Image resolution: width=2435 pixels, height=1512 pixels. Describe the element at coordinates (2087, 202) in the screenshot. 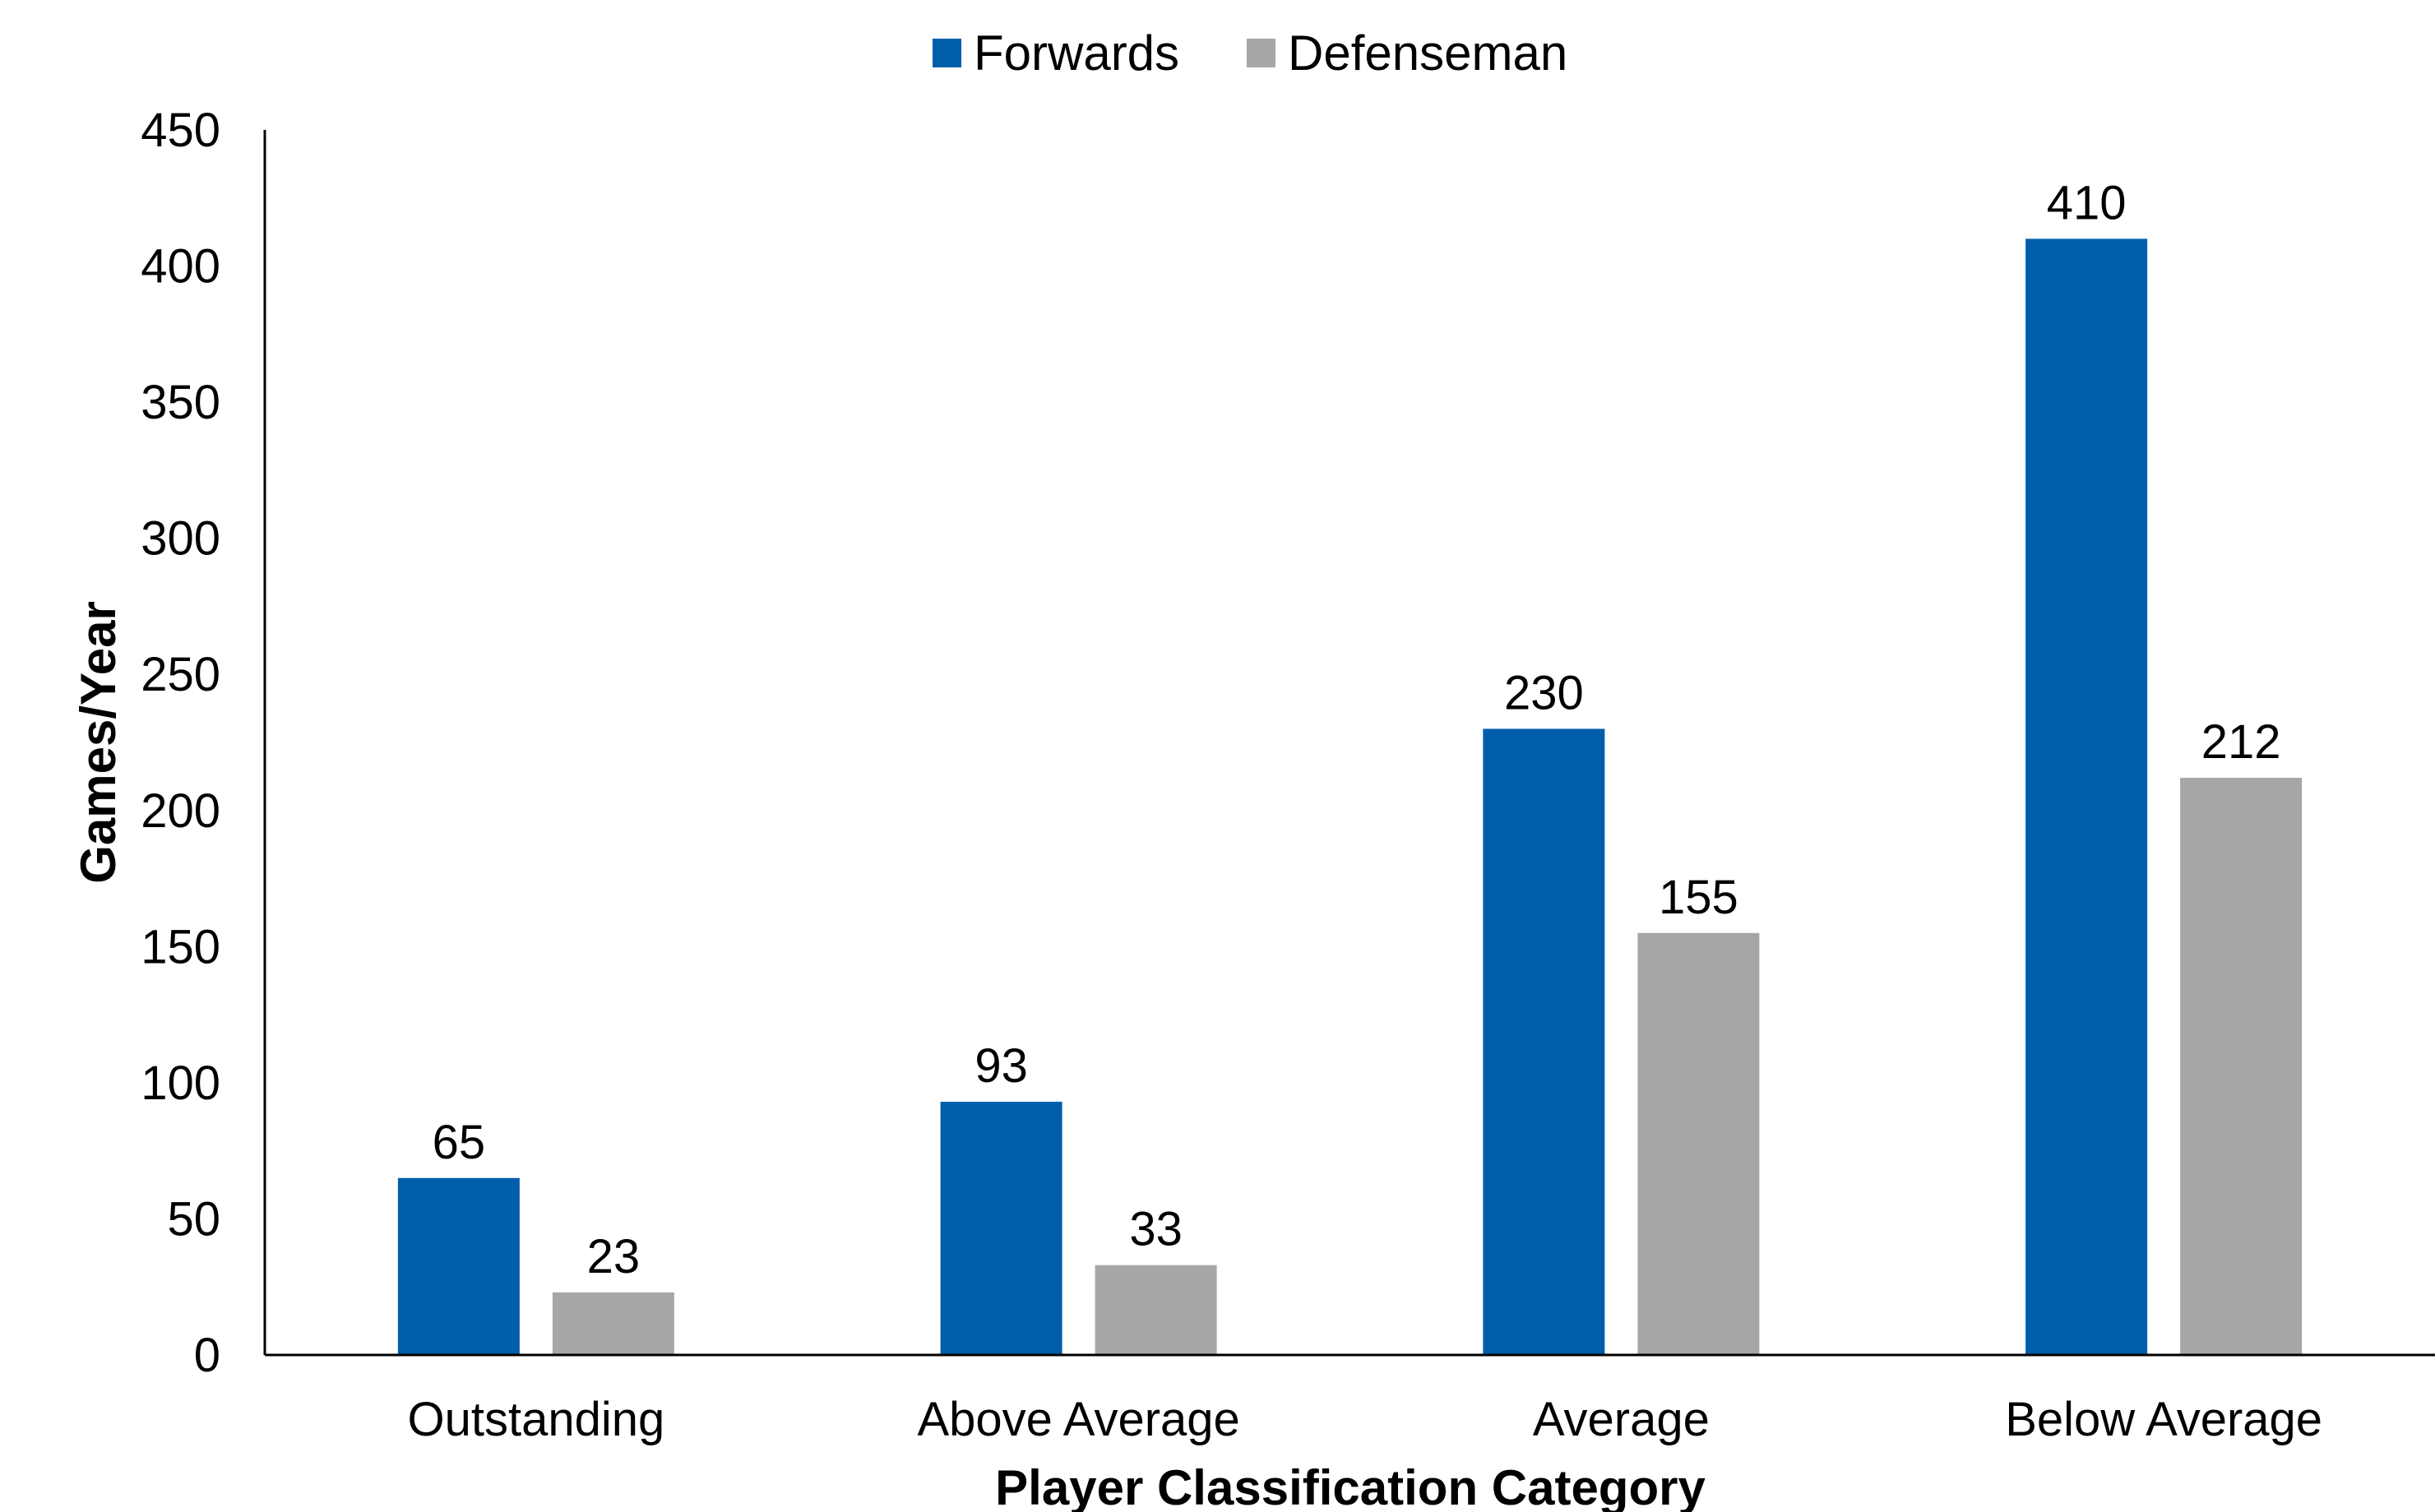

I see `data-label-forwards-below-average: 410` at that location.